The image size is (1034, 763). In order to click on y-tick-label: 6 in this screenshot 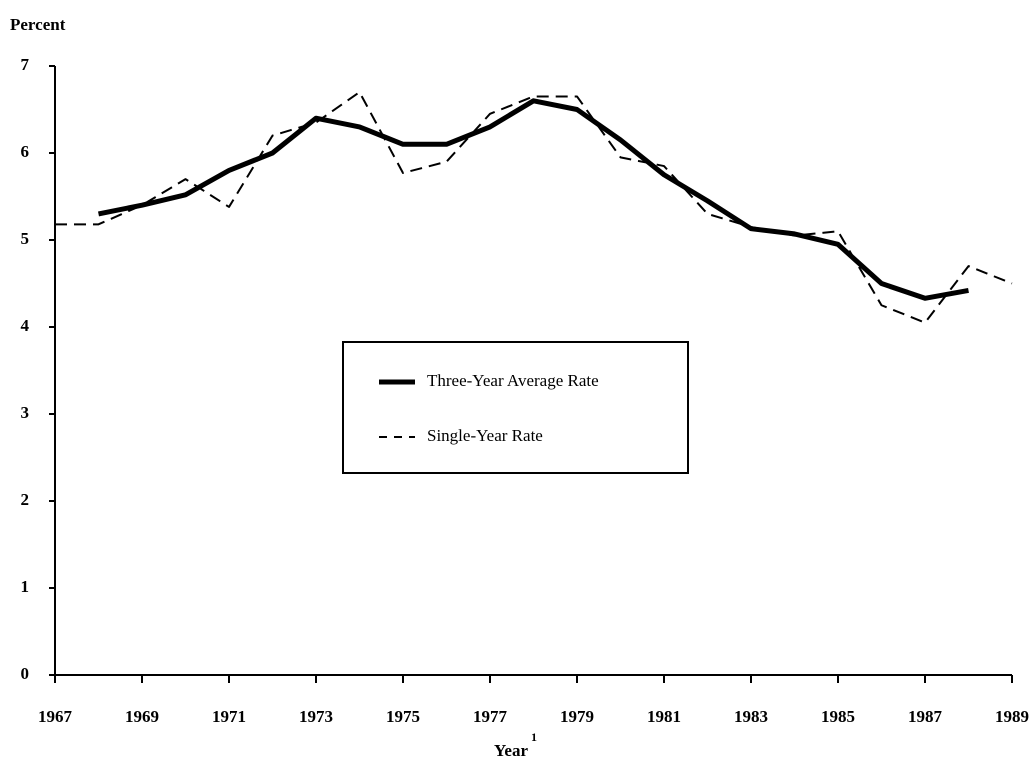, I will do `click(25, 151)`.